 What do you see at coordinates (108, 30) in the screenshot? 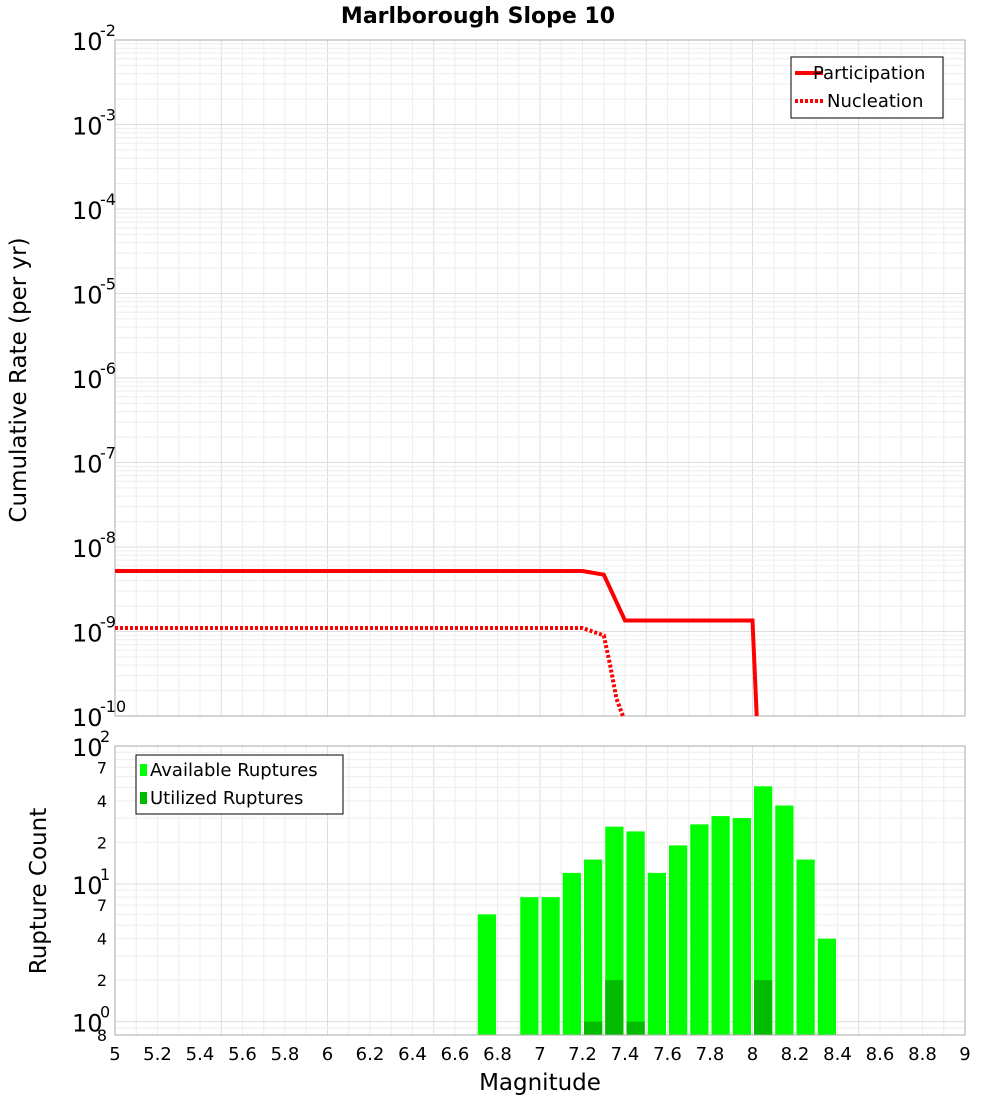
I see `top-y-tick-exponent: -2` at bounding box center [108, 30].